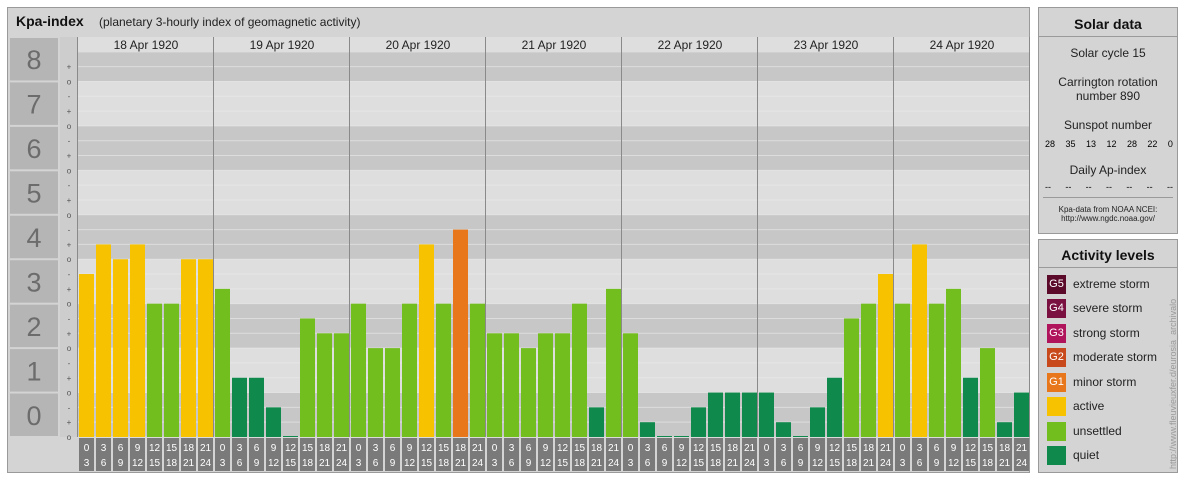  Describe the element at coordinates (1108, 170) in the screenshot. I see `ap-label: Daily Ap-index` at that location.